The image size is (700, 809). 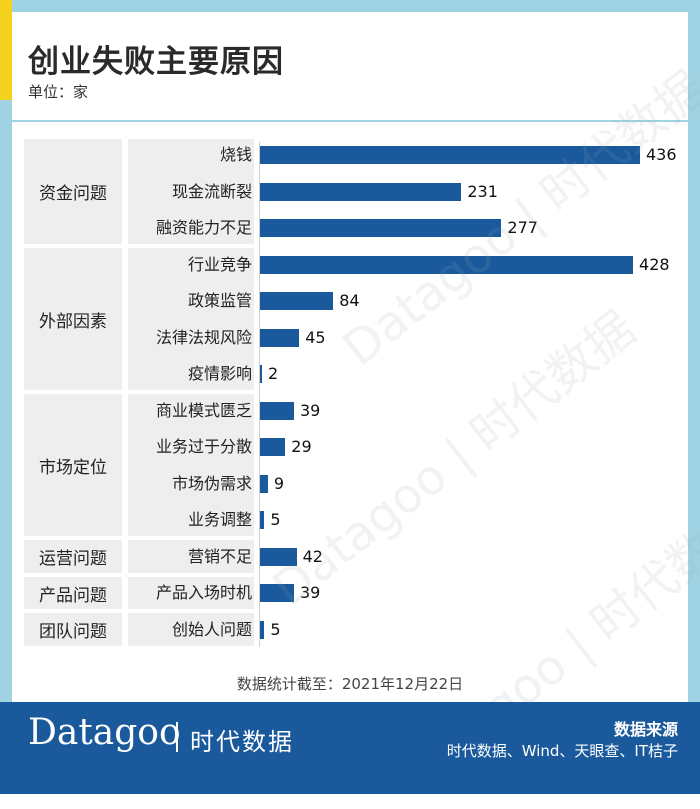 I want to click on value-label: 2, so click(x=273, y=373).